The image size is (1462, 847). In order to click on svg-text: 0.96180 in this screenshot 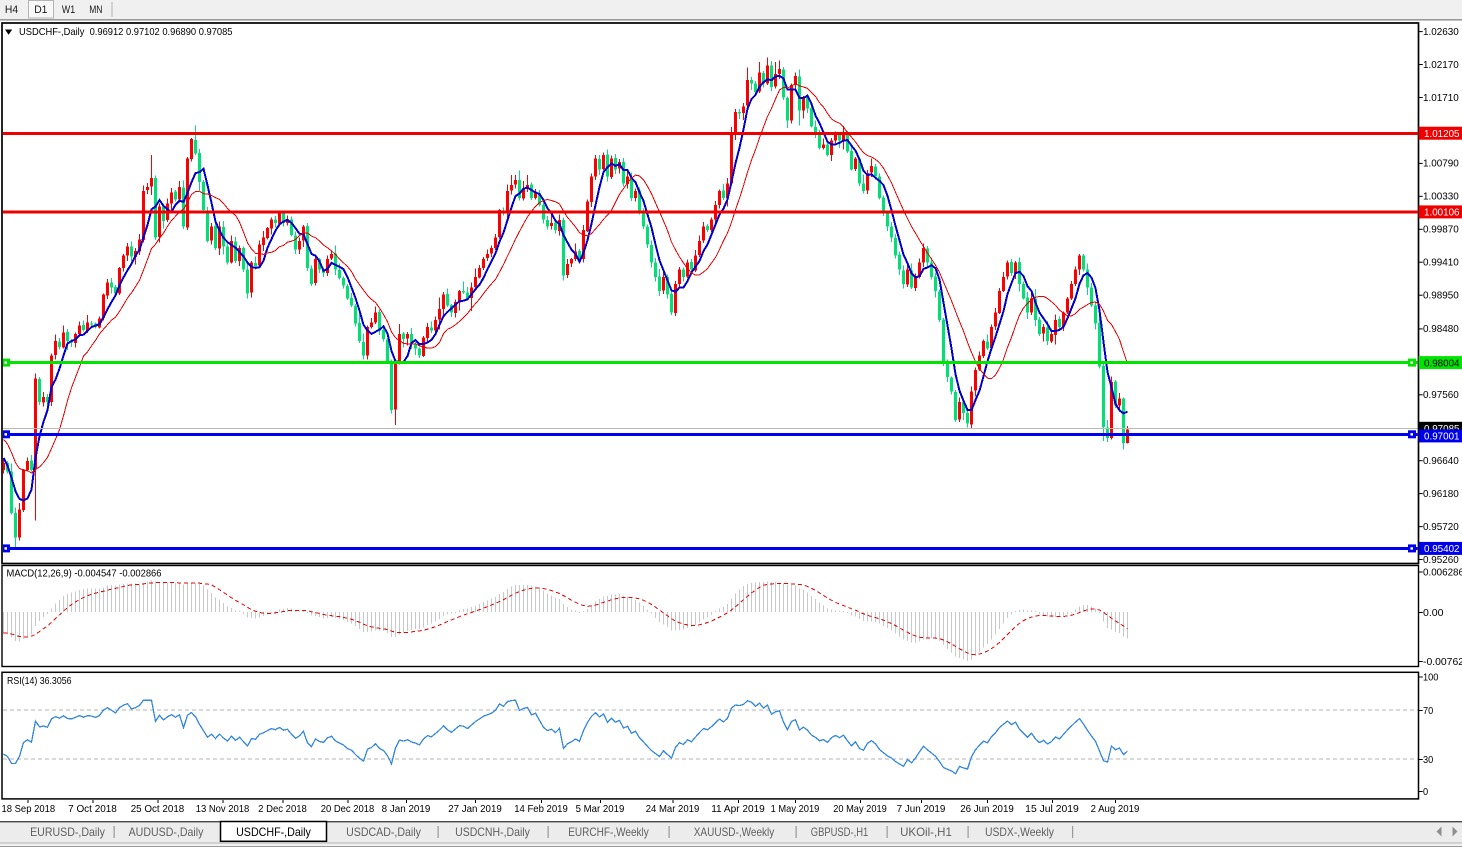, I will do `click(1441, 494)`.